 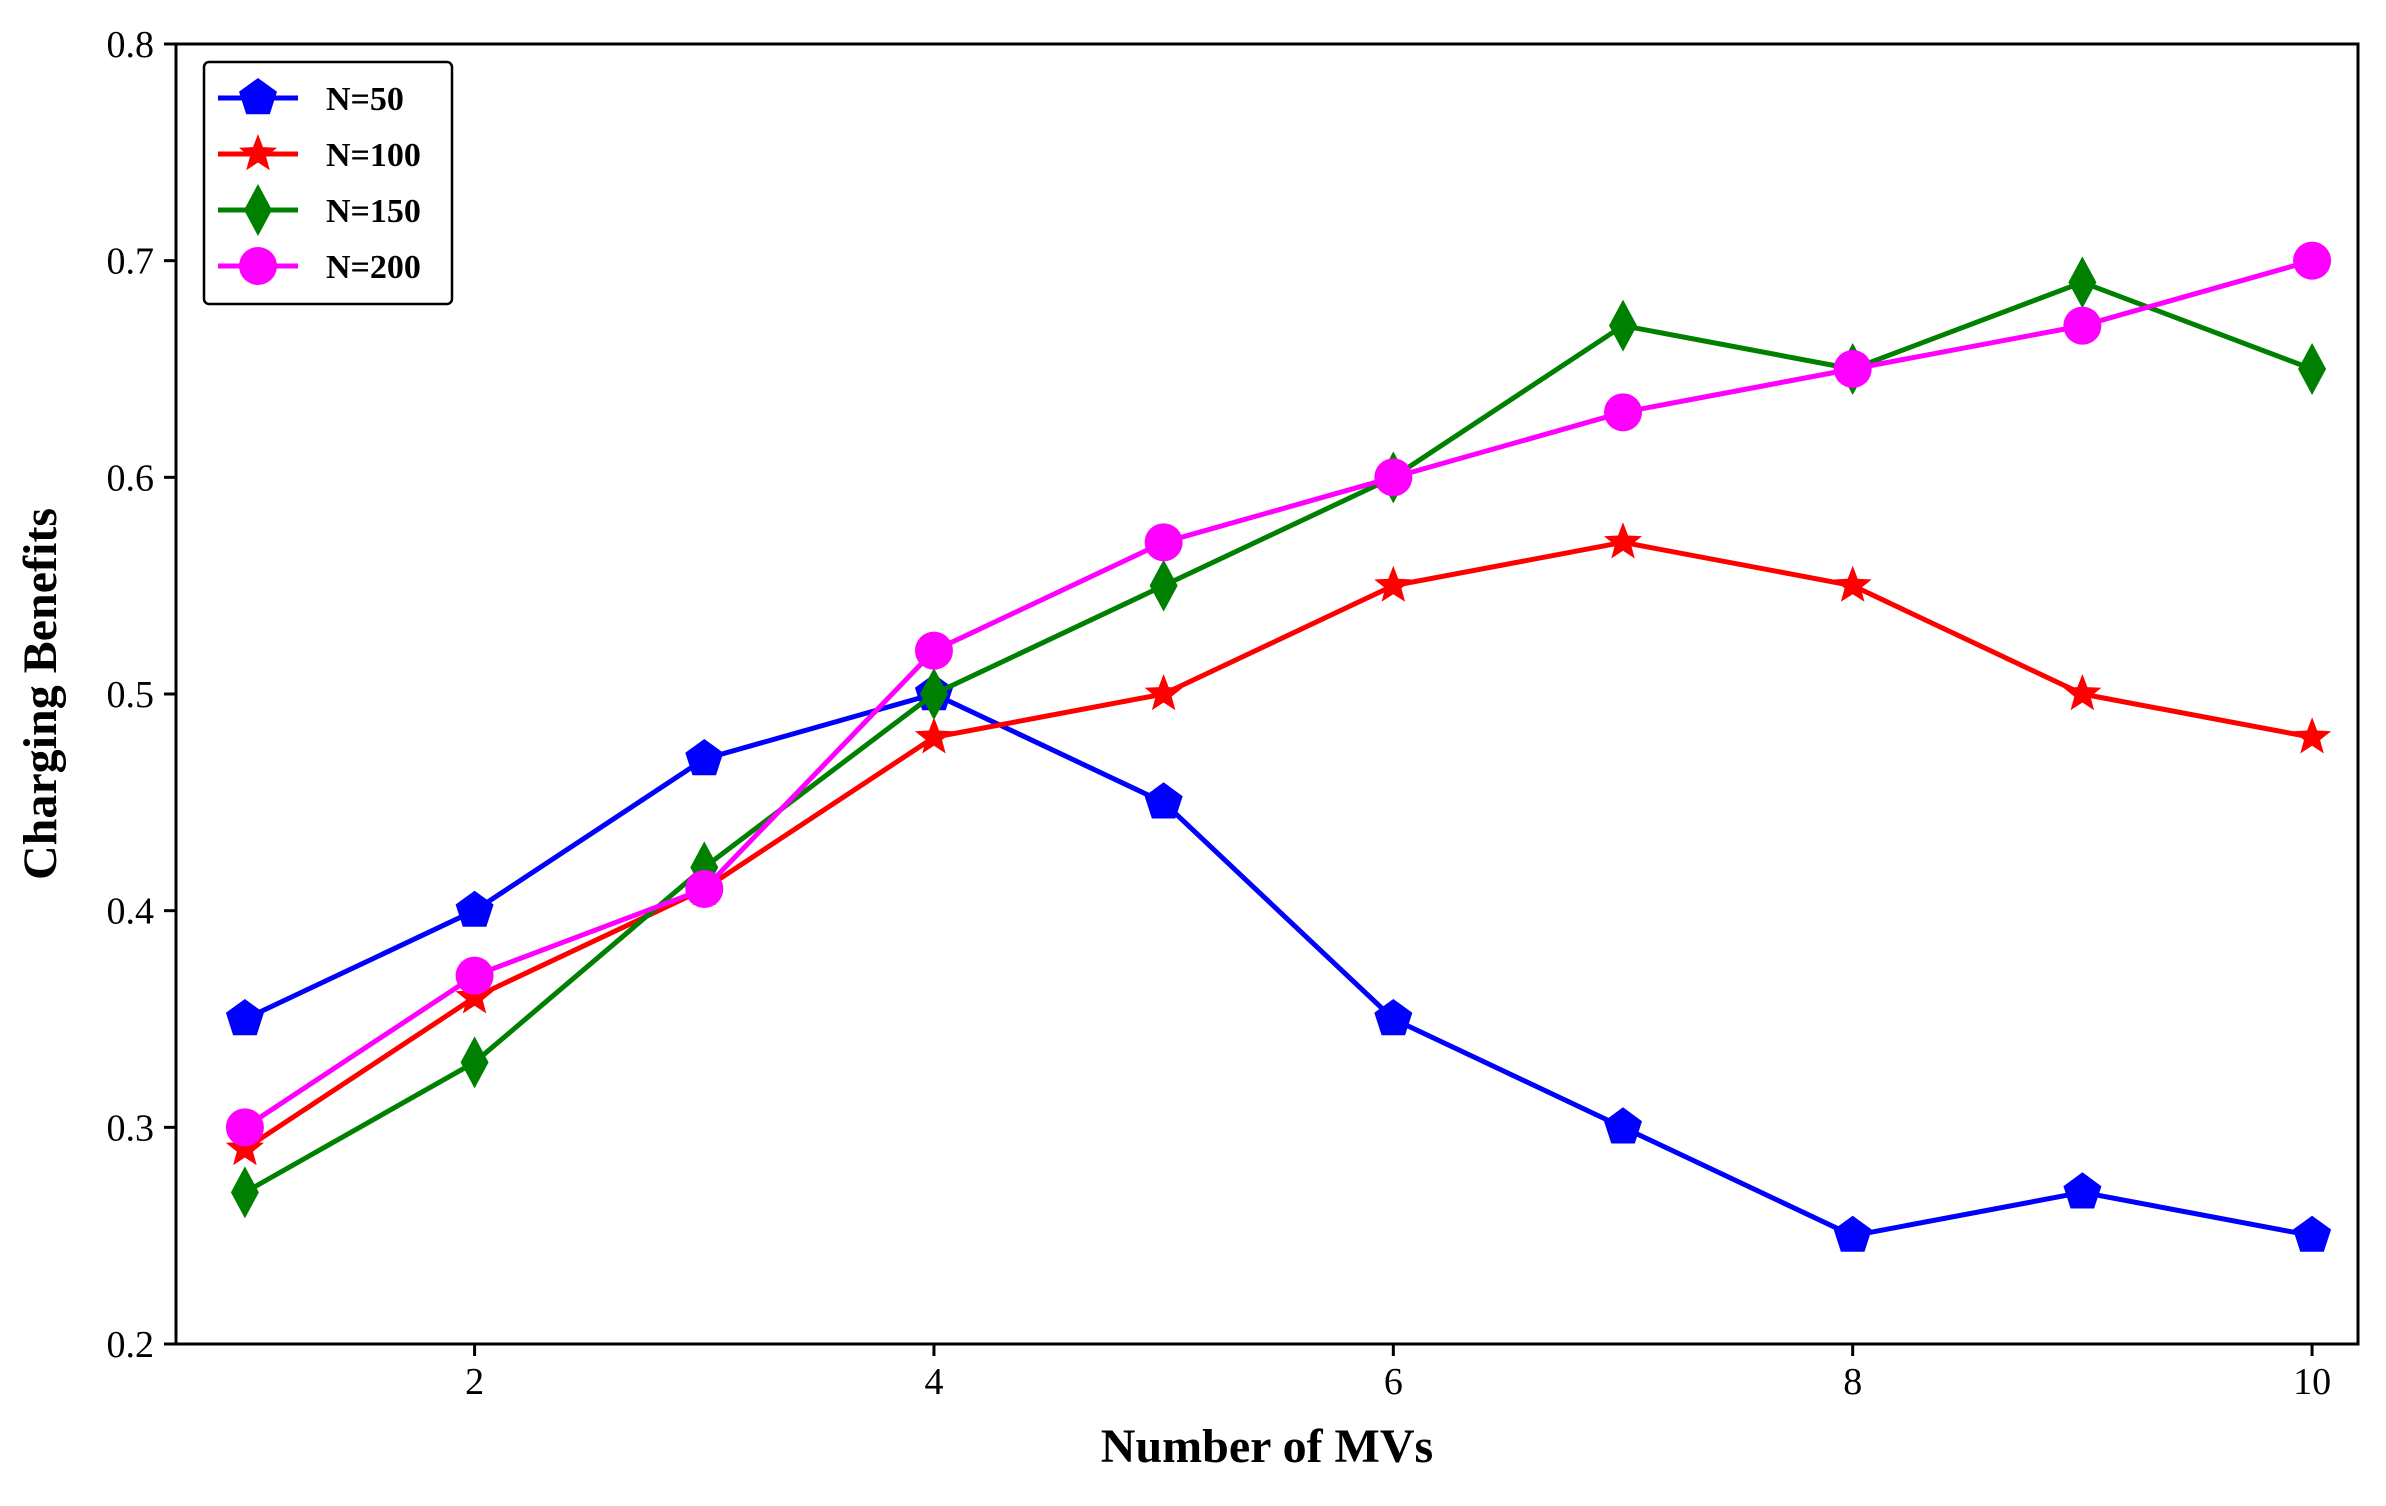 I want to click on legend-entry-n-150: N=150, so click(x=319, y=210).